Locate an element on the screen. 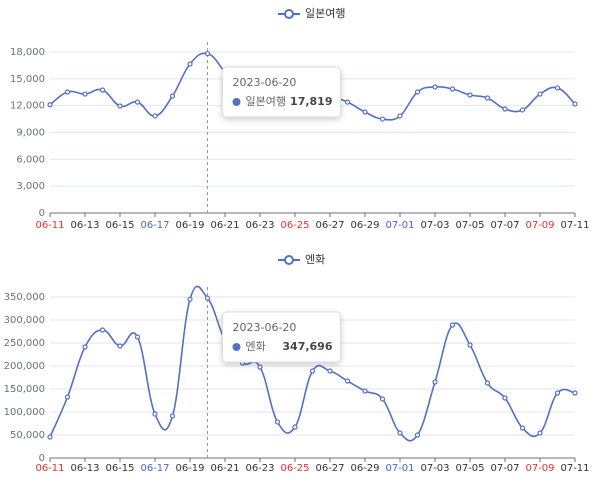 Image resolution: width=600 pixels, height=494 pixels. tooltip-box is located at coordinates (281, 92).